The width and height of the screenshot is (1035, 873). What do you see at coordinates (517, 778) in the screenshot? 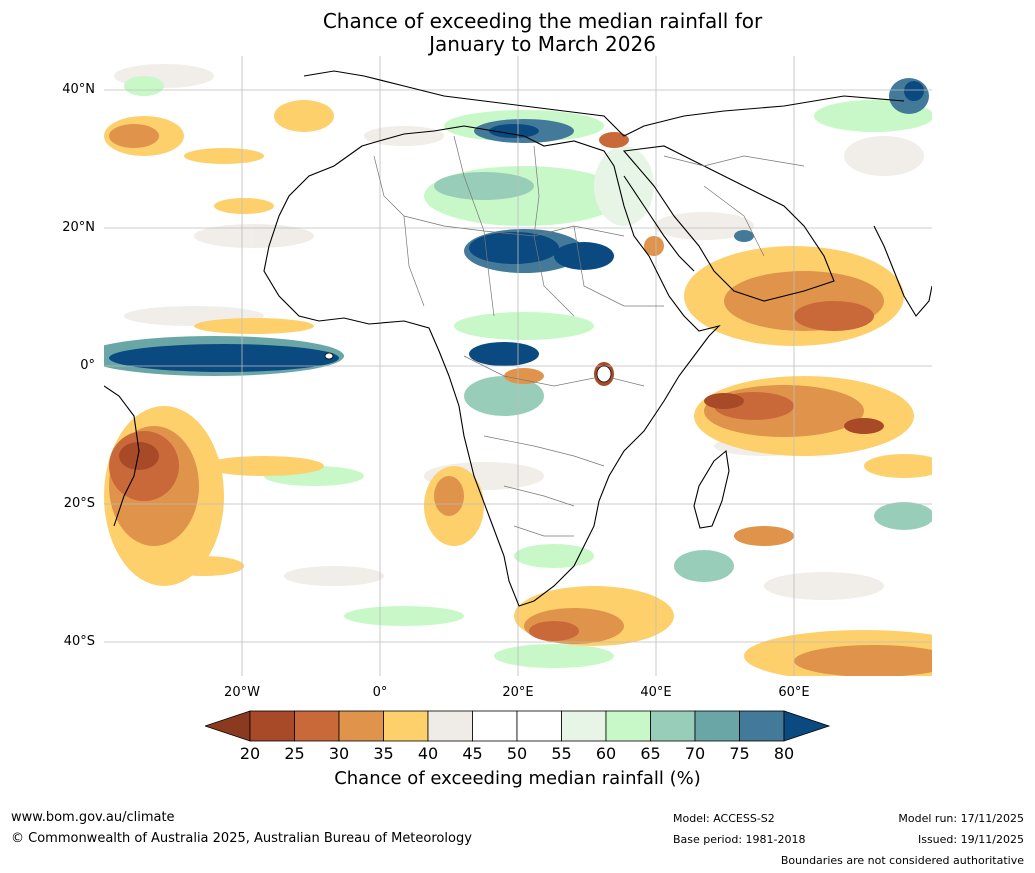
I see `colorbar-title: Chance of exceeding median rainfall (%)` at bounding box center [517, 778].